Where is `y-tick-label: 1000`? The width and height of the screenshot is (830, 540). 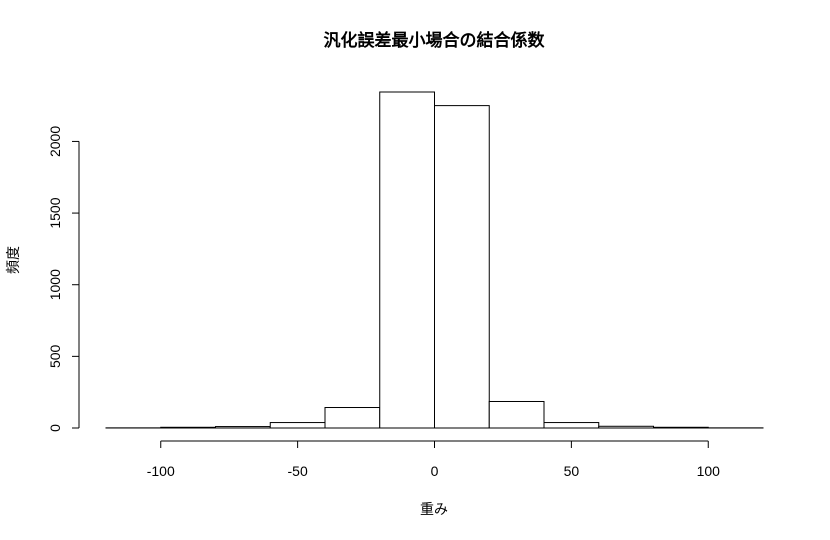
y-tick-label: 1000 is located at coordinates (55, 284).